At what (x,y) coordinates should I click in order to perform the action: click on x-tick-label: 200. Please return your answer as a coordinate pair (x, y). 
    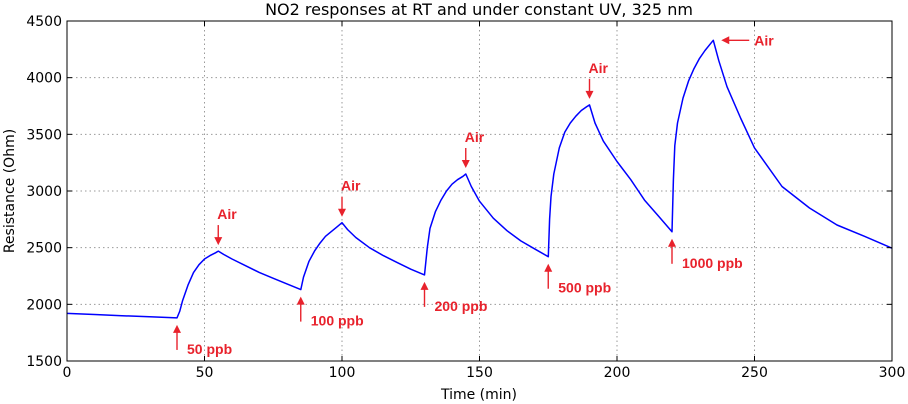
    Looking at the image, I should click on (617, 373).